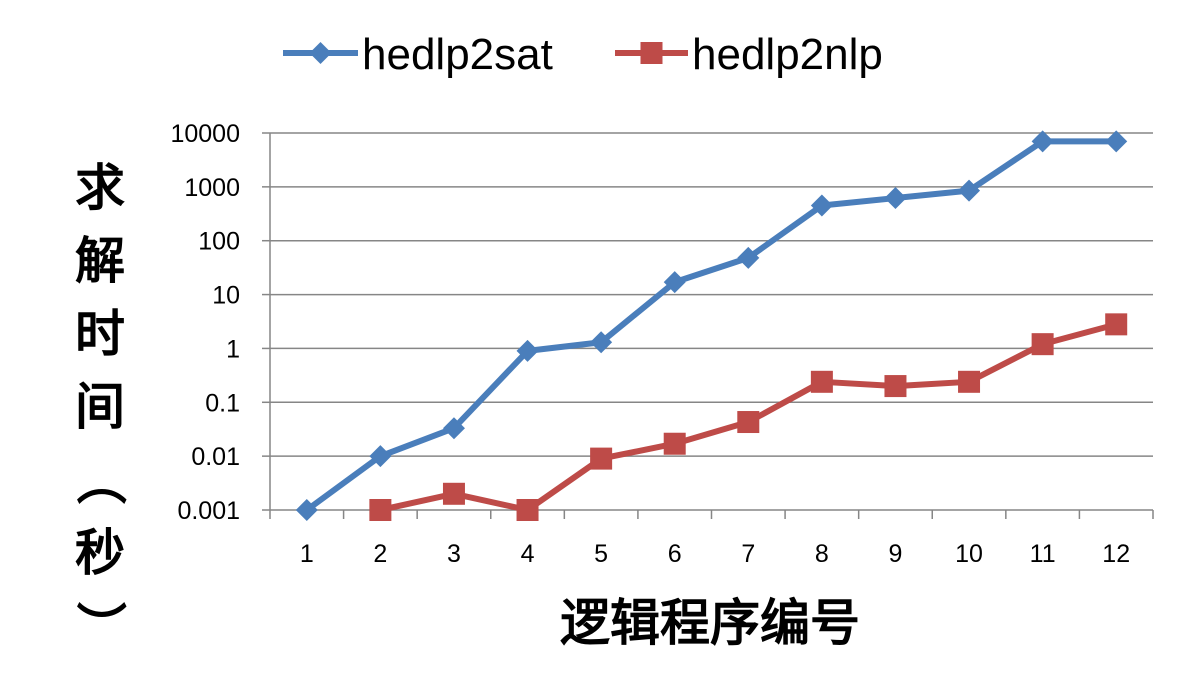 This screenshot has width=1188, height=695. What do you see at coordinates (100, 260) in the screenshot?
I see `y-axis-title-char: 解` at bounding box center [100, 260].